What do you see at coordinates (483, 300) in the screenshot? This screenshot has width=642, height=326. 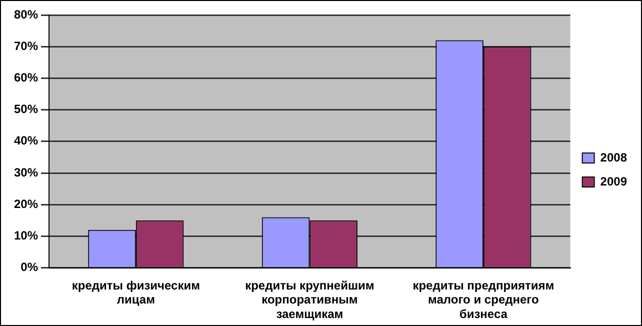 I see `x-tick-label: кредиты предприятиям малого и среднего бизнеса` at bounding box center [483, 300].